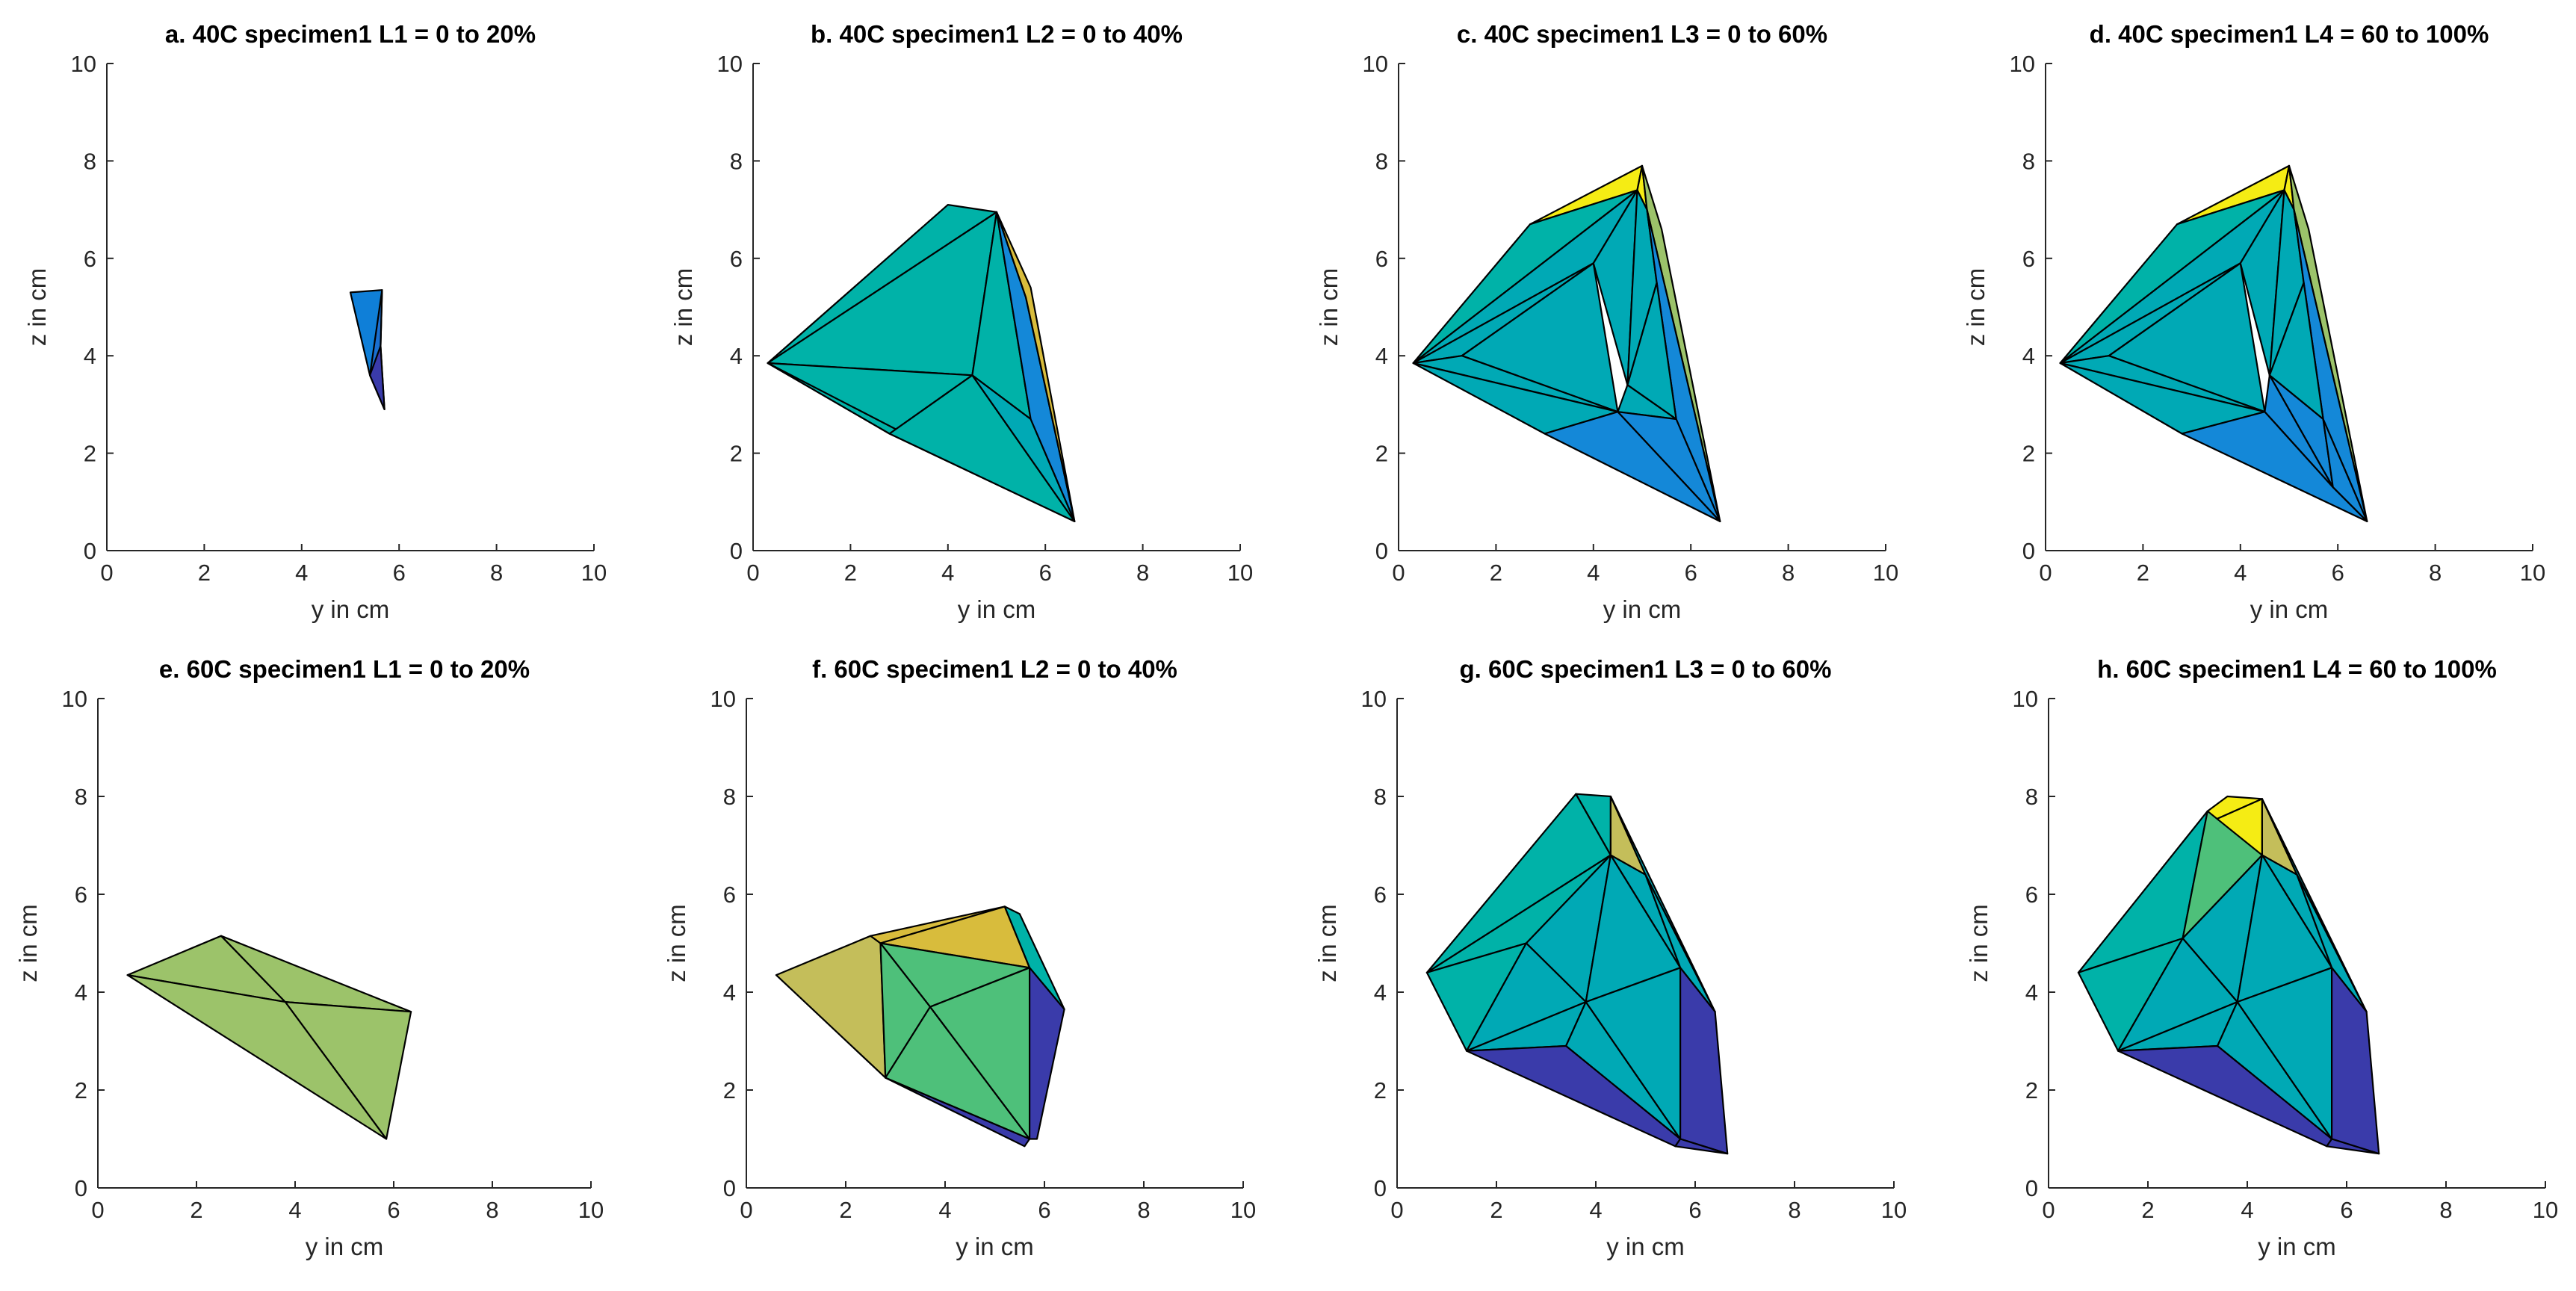 This screenshot has height=1291, width=2576. What do you see at coordinates (591, 1210) in the screenshot?
I see `panel-e-xtick-label: 10` at bounding box center [591, 1210].